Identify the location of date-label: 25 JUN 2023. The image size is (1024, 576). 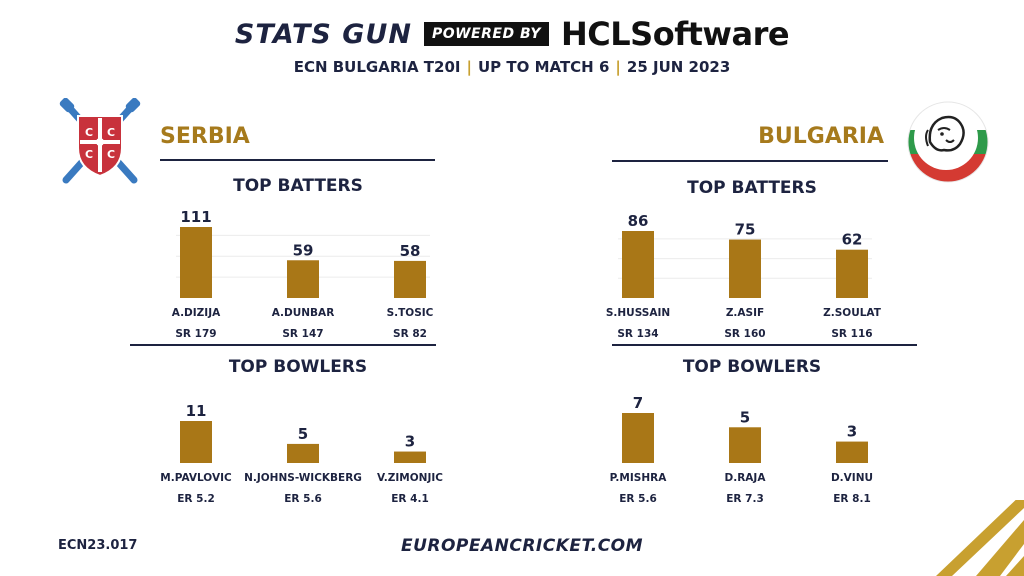
(678, 67).